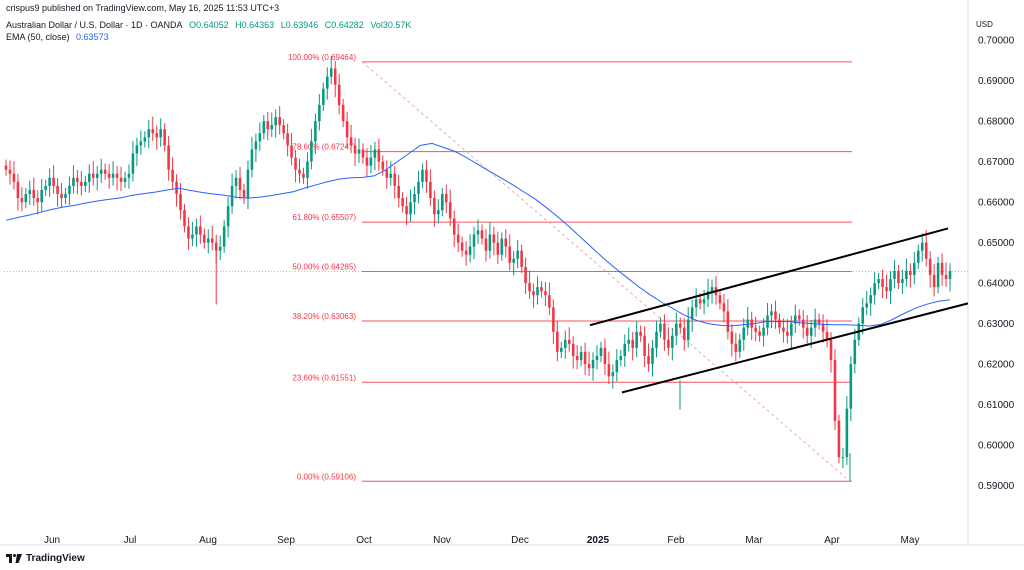 This screenshot has width=1024, height=570. I want to click on y-tick-label: 0.66000, so click(996, 203).